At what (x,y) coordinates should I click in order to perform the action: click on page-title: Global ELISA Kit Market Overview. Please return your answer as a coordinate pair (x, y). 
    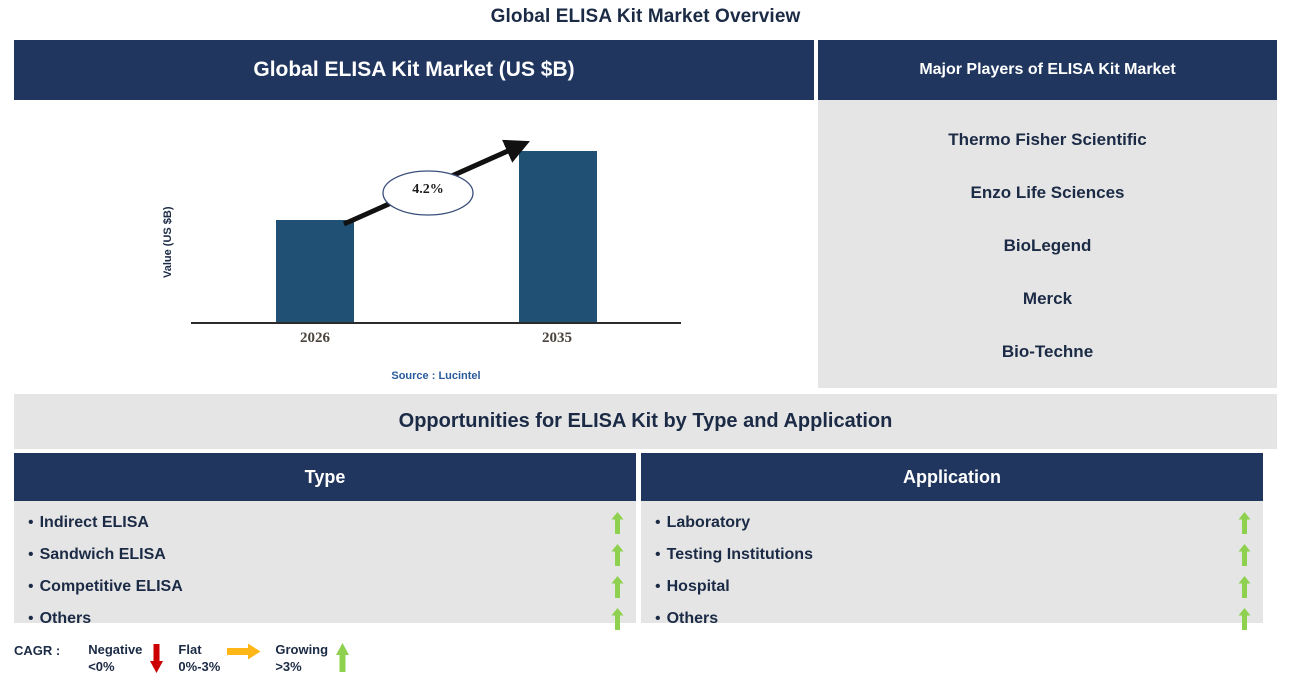
    Looking at the image, I should click on (645, 16).